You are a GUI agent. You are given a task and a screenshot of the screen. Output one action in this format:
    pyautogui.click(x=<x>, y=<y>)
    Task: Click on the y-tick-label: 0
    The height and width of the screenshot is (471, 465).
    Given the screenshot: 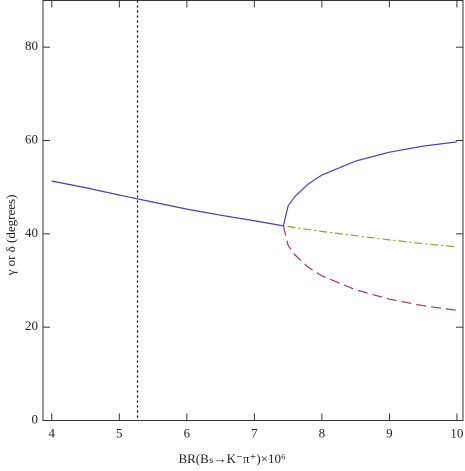 What is the action you would take?
    pyautogui.click(x=35, y=418)
    